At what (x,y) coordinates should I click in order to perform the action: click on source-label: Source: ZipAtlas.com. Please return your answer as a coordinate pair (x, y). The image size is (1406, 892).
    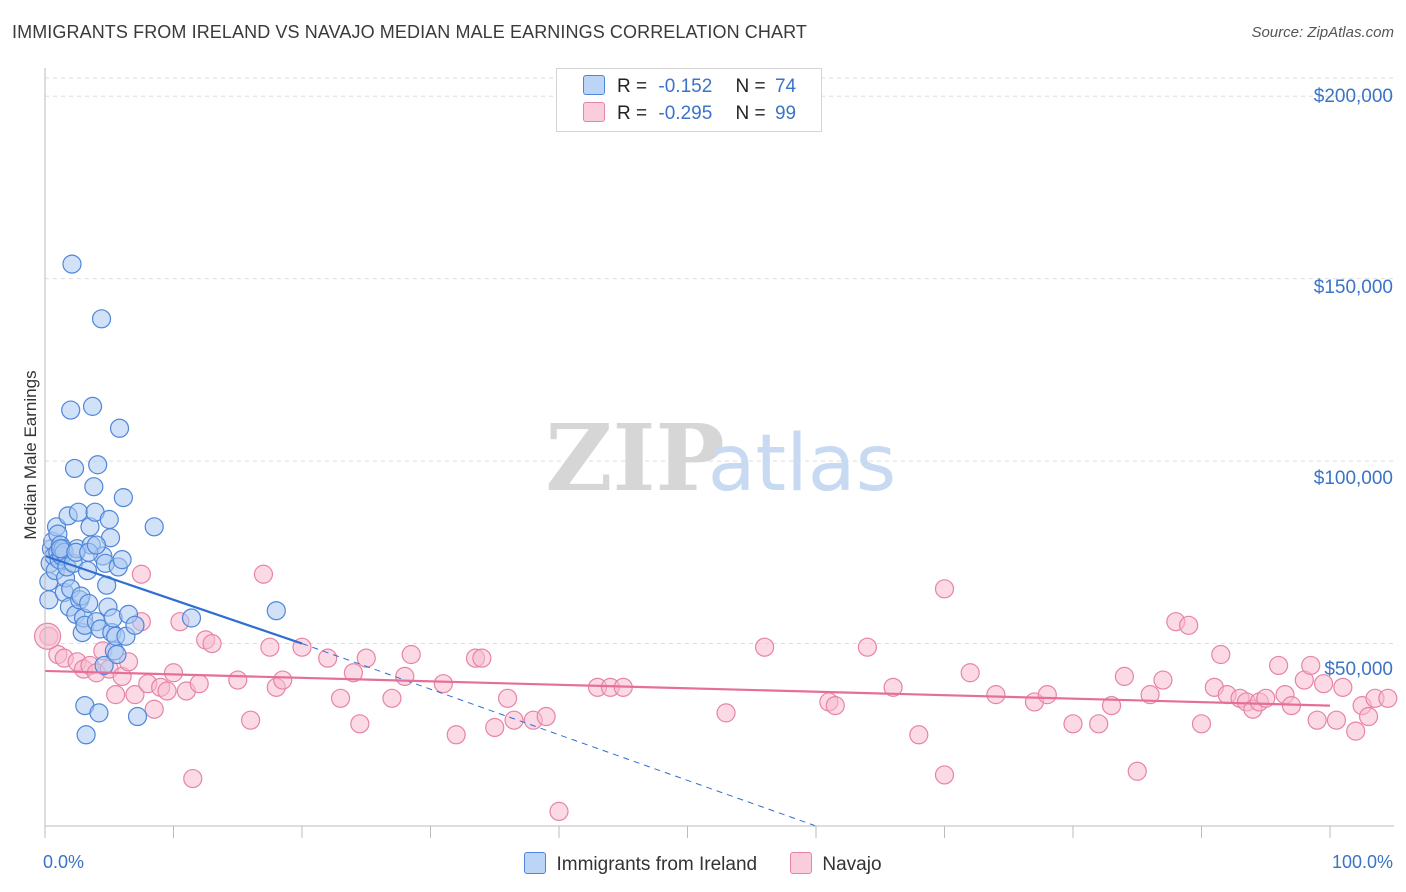
    Looking at the image, I should click on (1322, 32).